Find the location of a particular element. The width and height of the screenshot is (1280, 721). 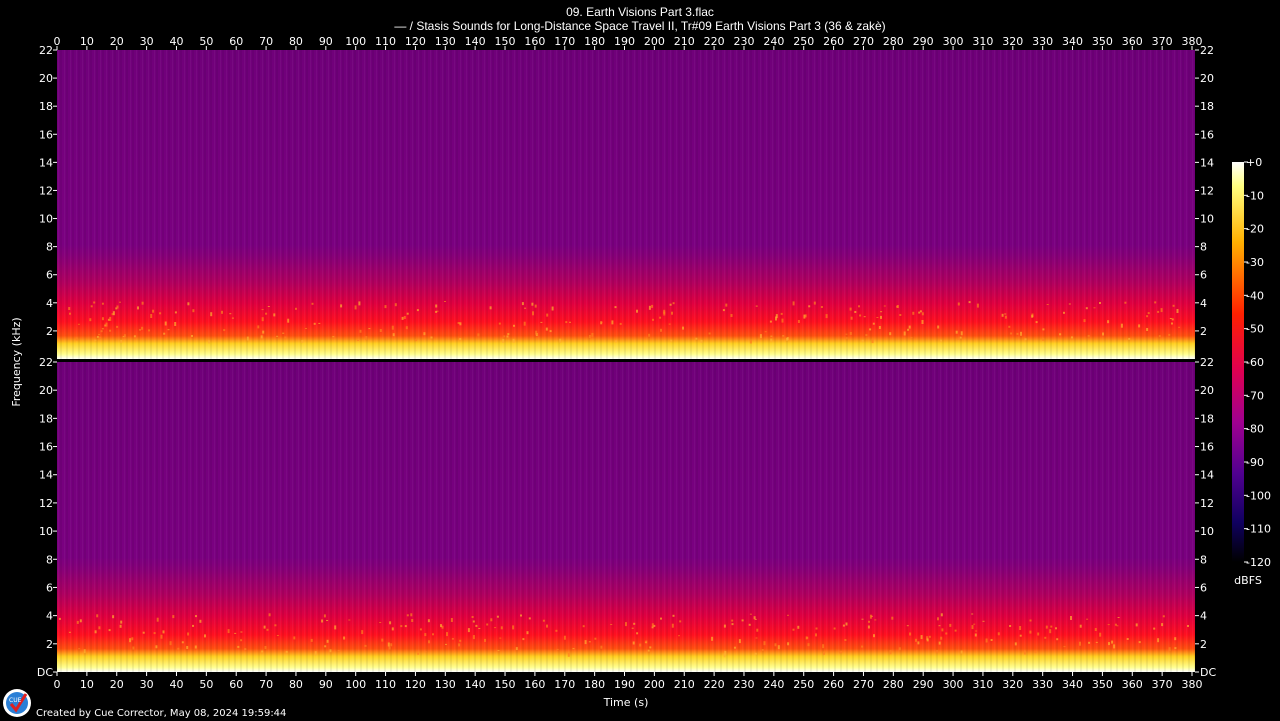

y-tick-label-right: 2 is located at coordinates (1203, 644).